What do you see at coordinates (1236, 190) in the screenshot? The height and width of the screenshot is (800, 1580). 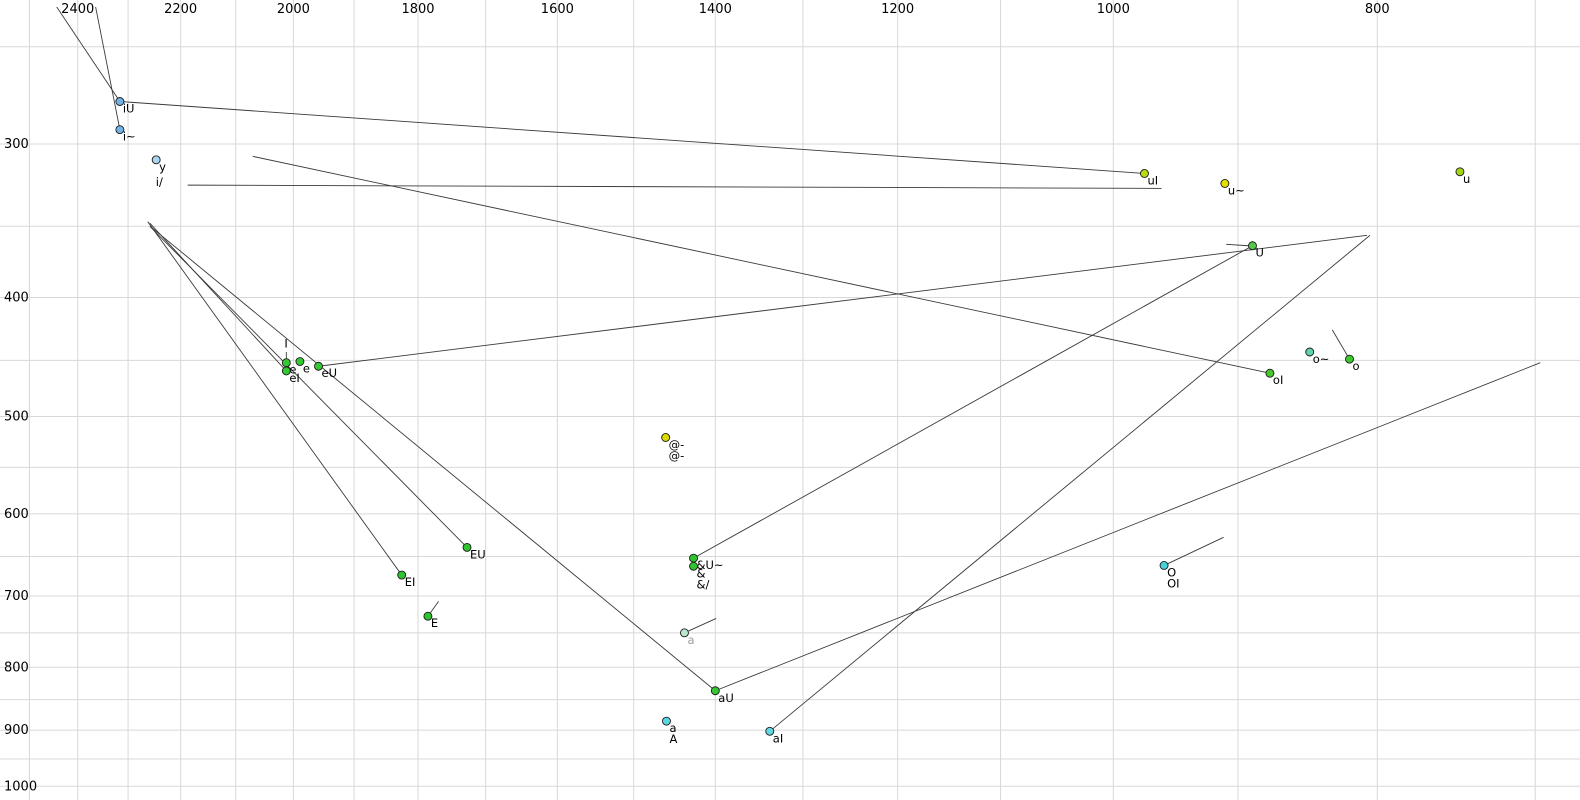 I see `point-label: u~` at bounding box center [1236, 190].